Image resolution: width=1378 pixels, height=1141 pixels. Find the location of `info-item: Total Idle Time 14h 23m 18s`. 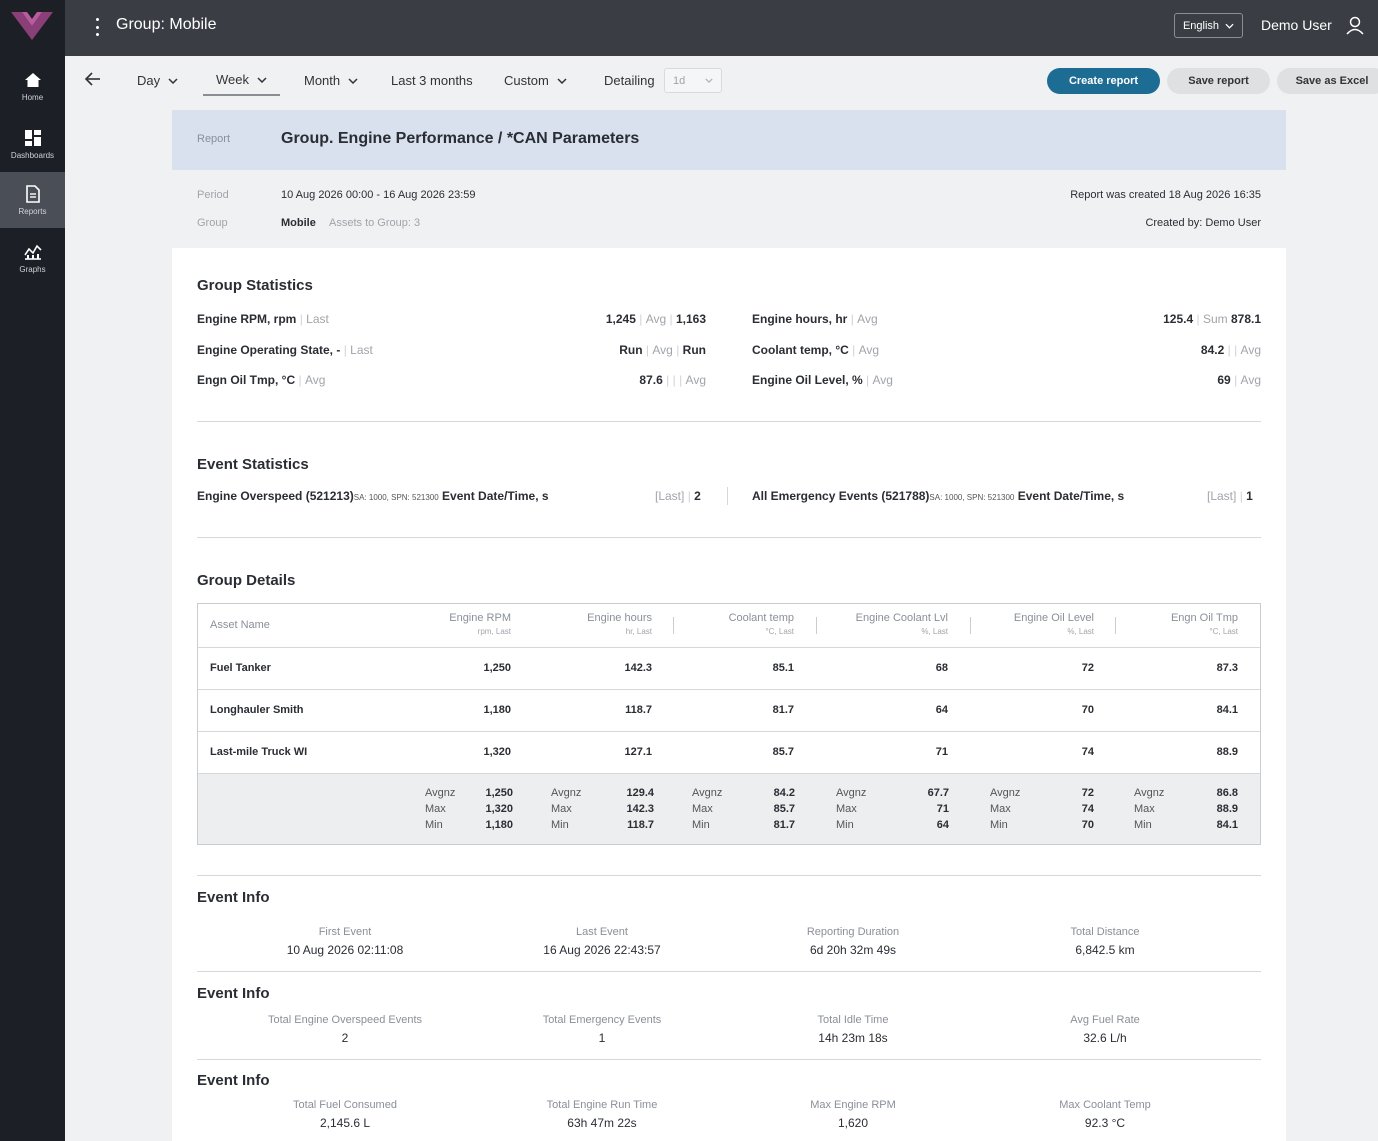

info-item: Total Idle Time 14h 23m 18s is located at coordinates (853, 1029).